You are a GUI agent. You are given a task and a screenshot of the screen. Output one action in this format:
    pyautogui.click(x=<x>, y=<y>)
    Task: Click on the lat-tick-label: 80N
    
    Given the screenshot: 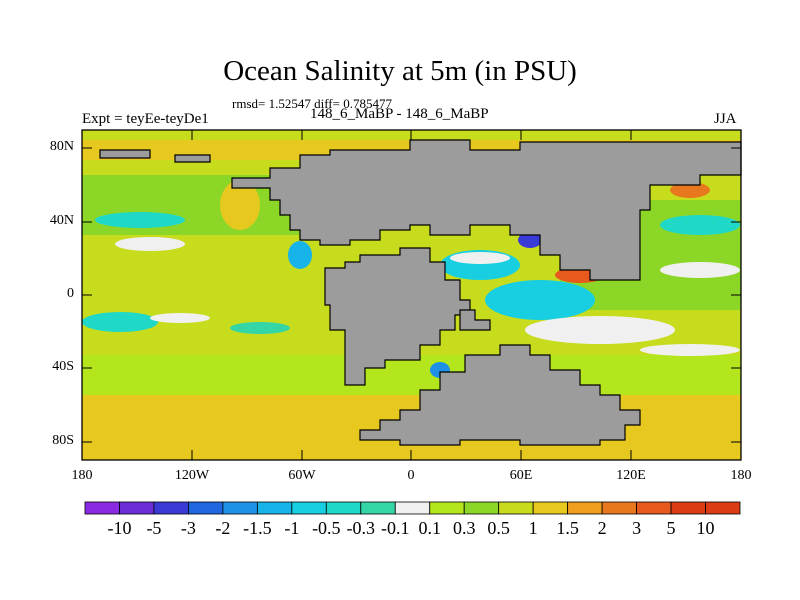 What is the action you would take?
    pyautogui.click(x=61, y=146)
    